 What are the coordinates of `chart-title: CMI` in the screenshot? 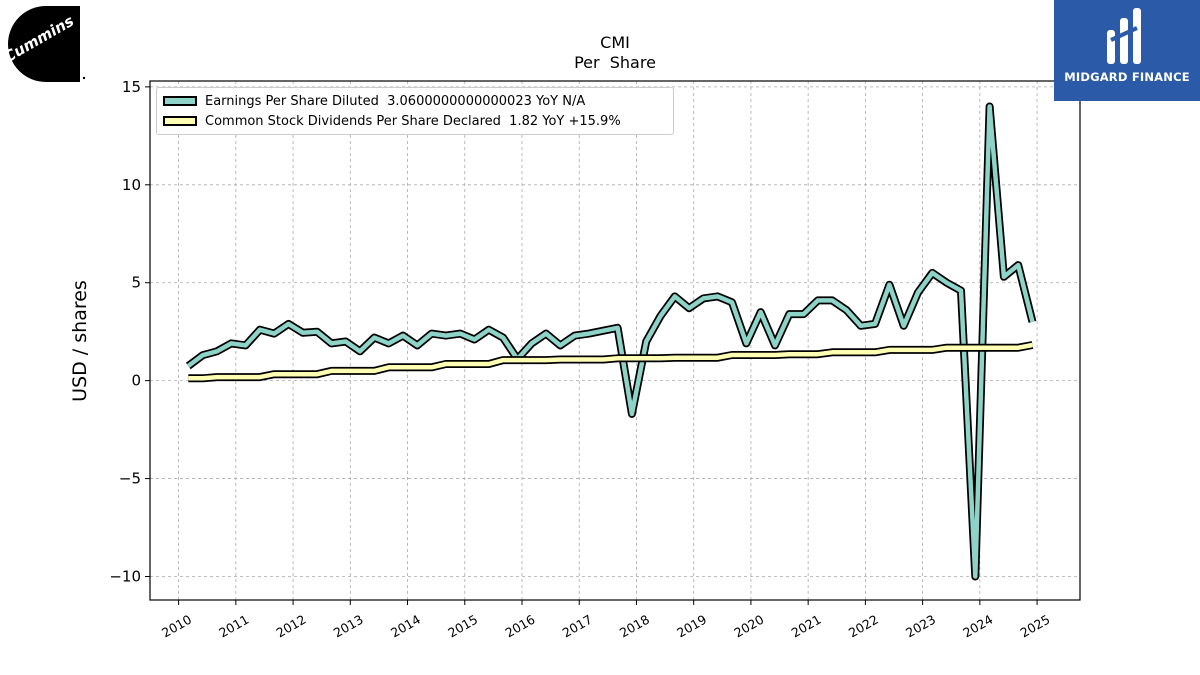 It's located at (615, 42).